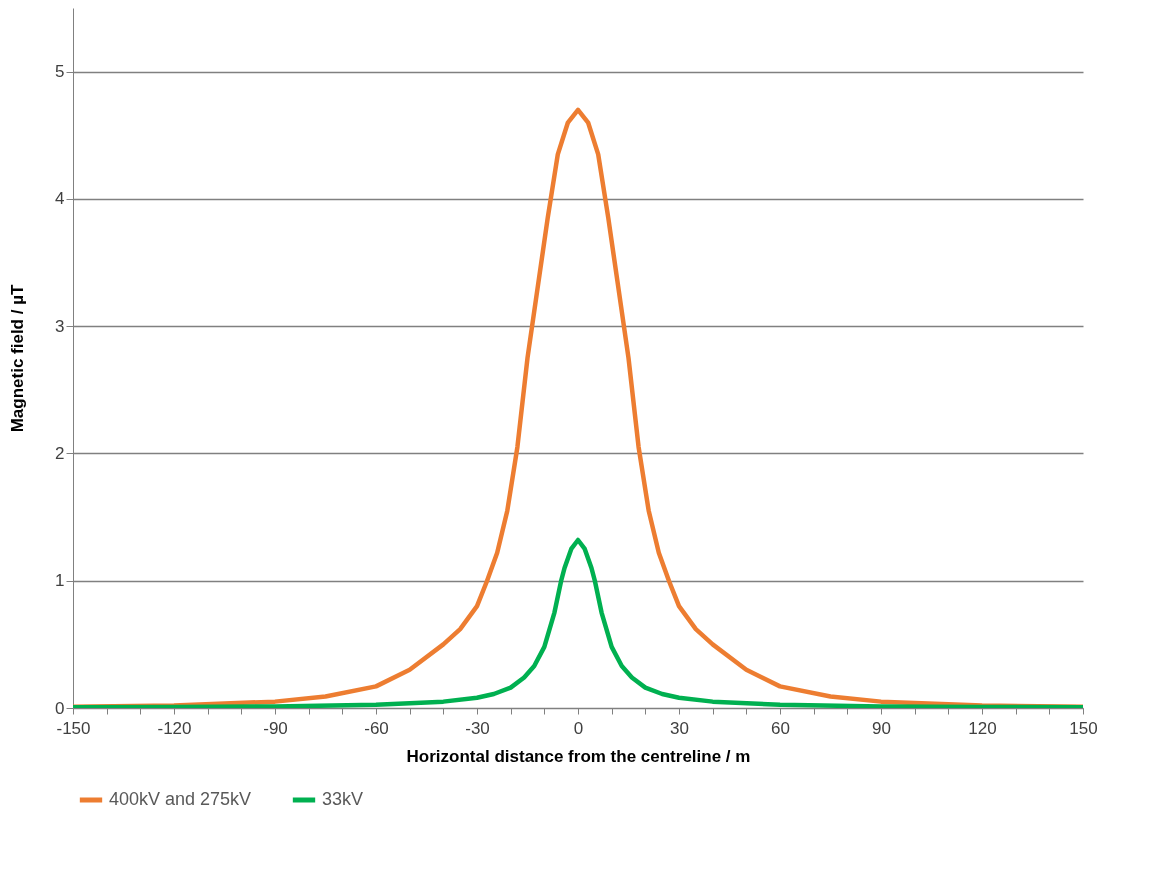 The image size is (1156, 881). I want to click on x-tick-label: -60, so click(376, 728).